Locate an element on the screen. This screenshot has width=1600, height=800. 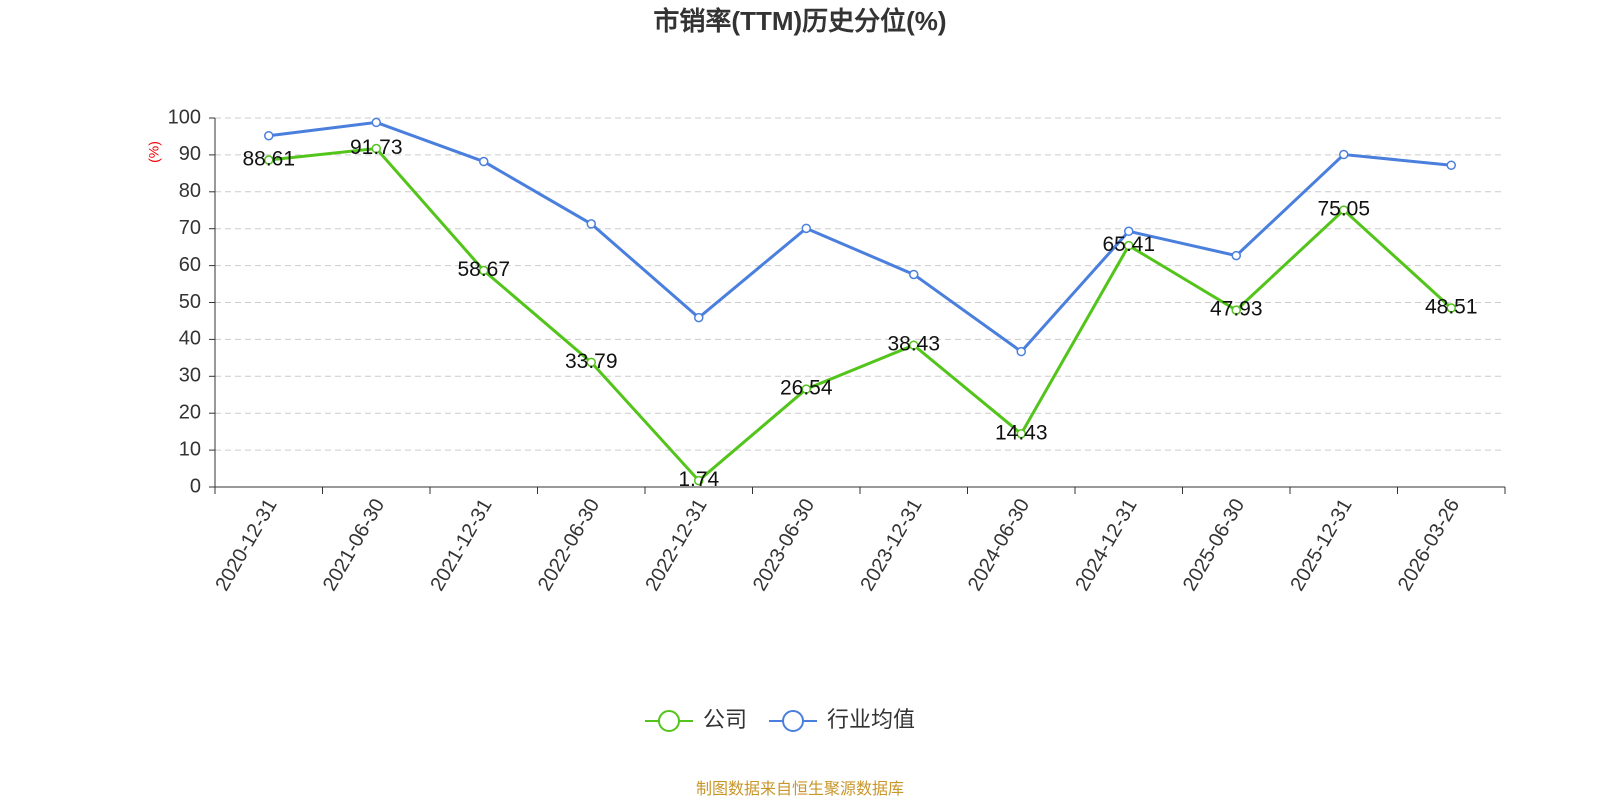
y-tick-label: 30 is located at coordinates (190, 376).